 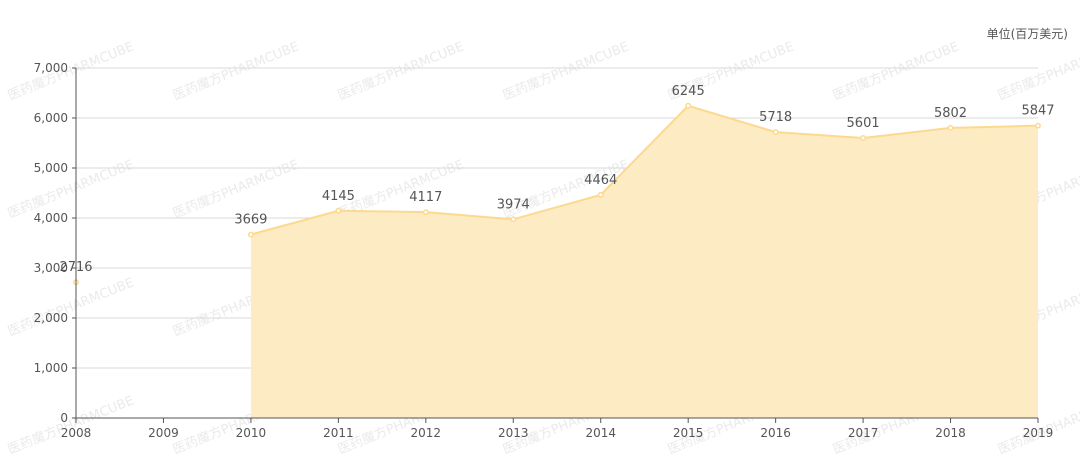 What do you see at coordinates (64, 418) in the screenshot?
I see `y-tick-label: 0` at bounding box center [64, 418].